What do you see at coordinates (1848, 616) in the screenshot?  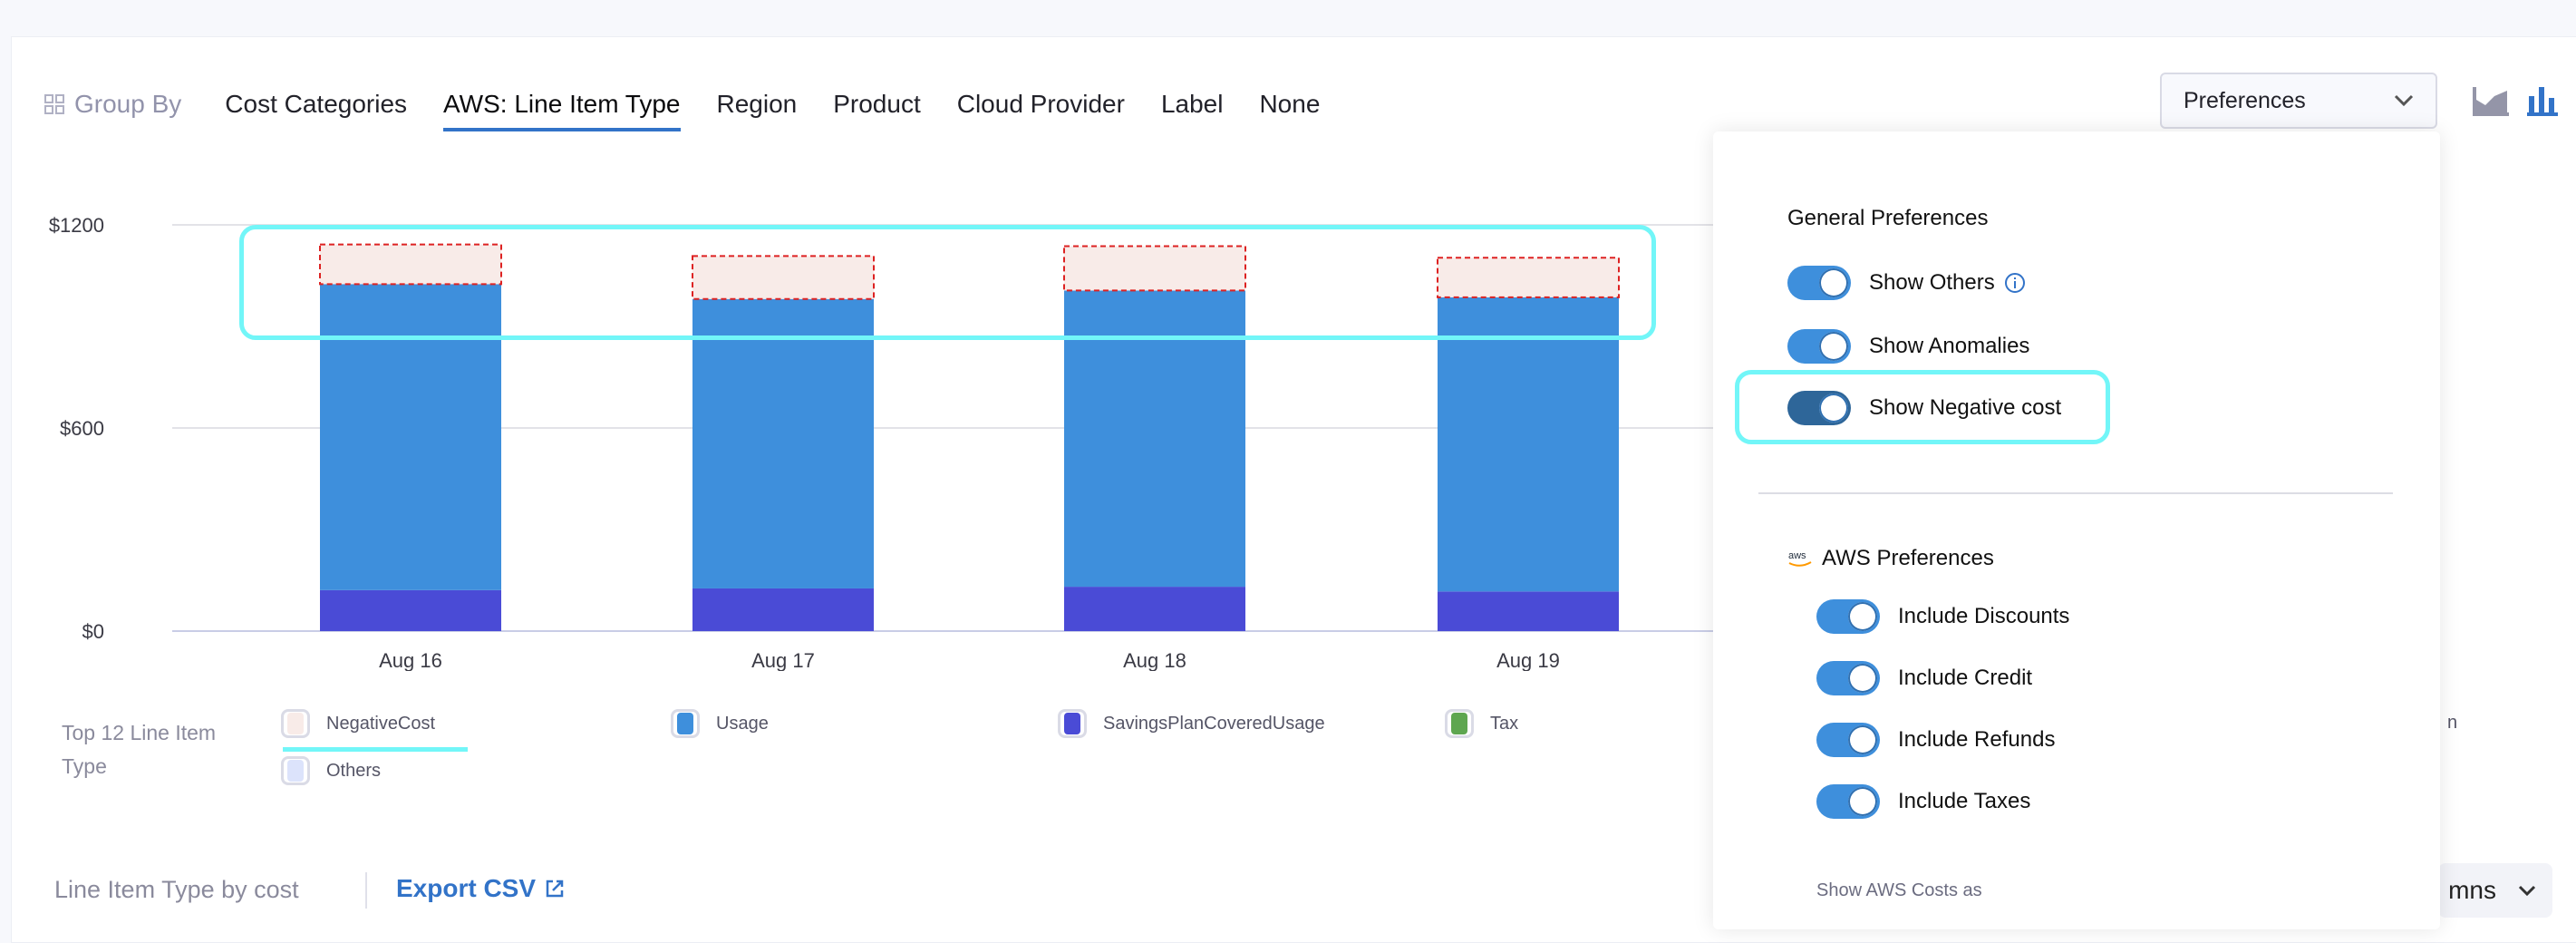 I see `include-discounts-toggle` at bounding box center [1848, 616].